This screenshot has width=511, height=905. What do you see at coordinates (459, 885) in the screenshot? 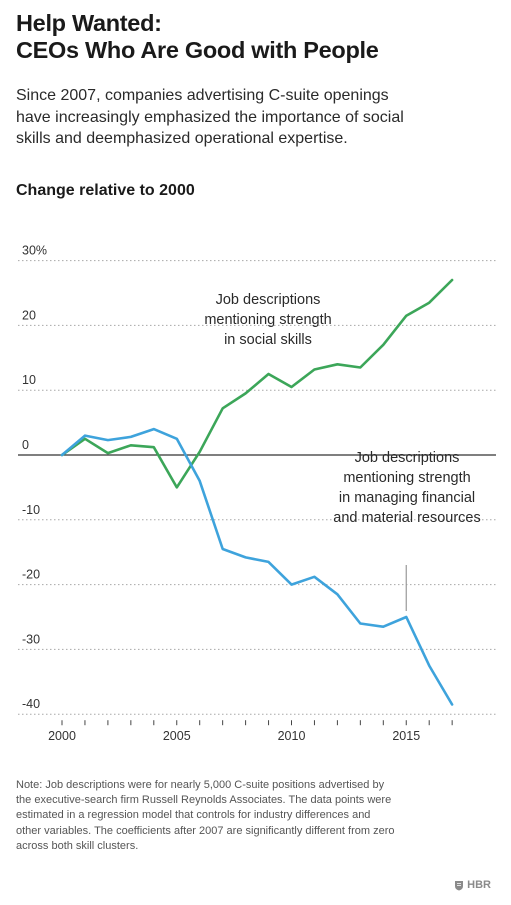
I see `shield-icon` at bounding box center [459, 885].